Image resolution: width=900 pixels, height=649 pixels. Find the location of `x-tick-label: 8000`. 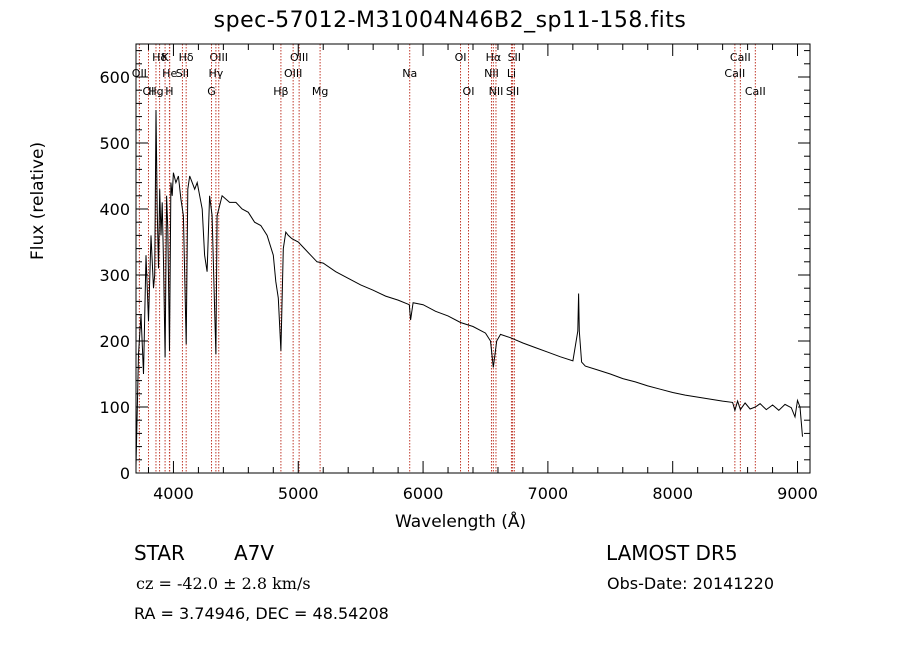

x-tick-label: 8000 is located at coordinates (672, 493).